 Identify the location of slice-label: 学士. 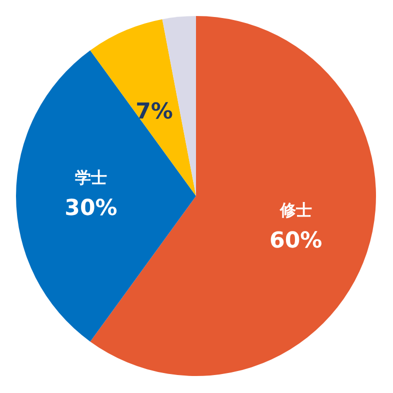
(91, 177).